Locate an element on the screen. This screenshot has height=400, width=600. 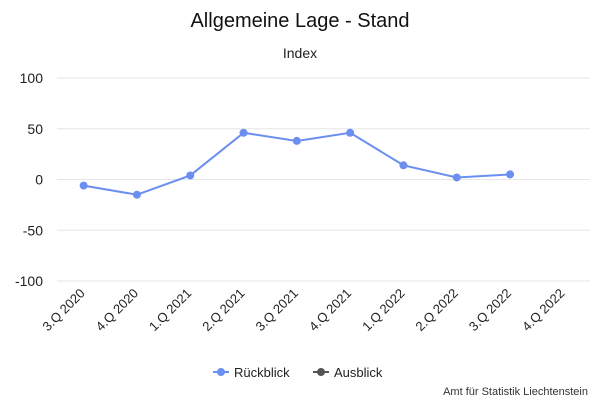
x-tick-label: 3.Q 2022 is located at coordinates (490, 310).